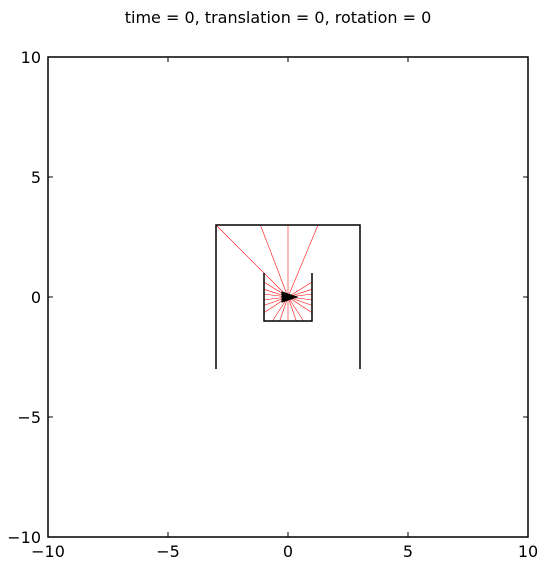  Describe the element at coordinates (48, 551) in the screenshot. I see `x-tick-label: −10` at that location.